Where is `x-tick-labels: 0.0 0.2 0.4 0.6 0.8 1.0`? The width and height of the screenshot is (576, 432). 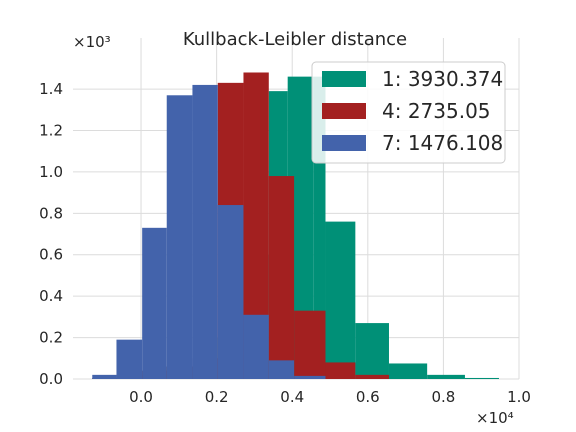 x-tick-labels: 0.0 0.2 0.4 0.6 0.8 1.0 is located at coordinates (330, 397).